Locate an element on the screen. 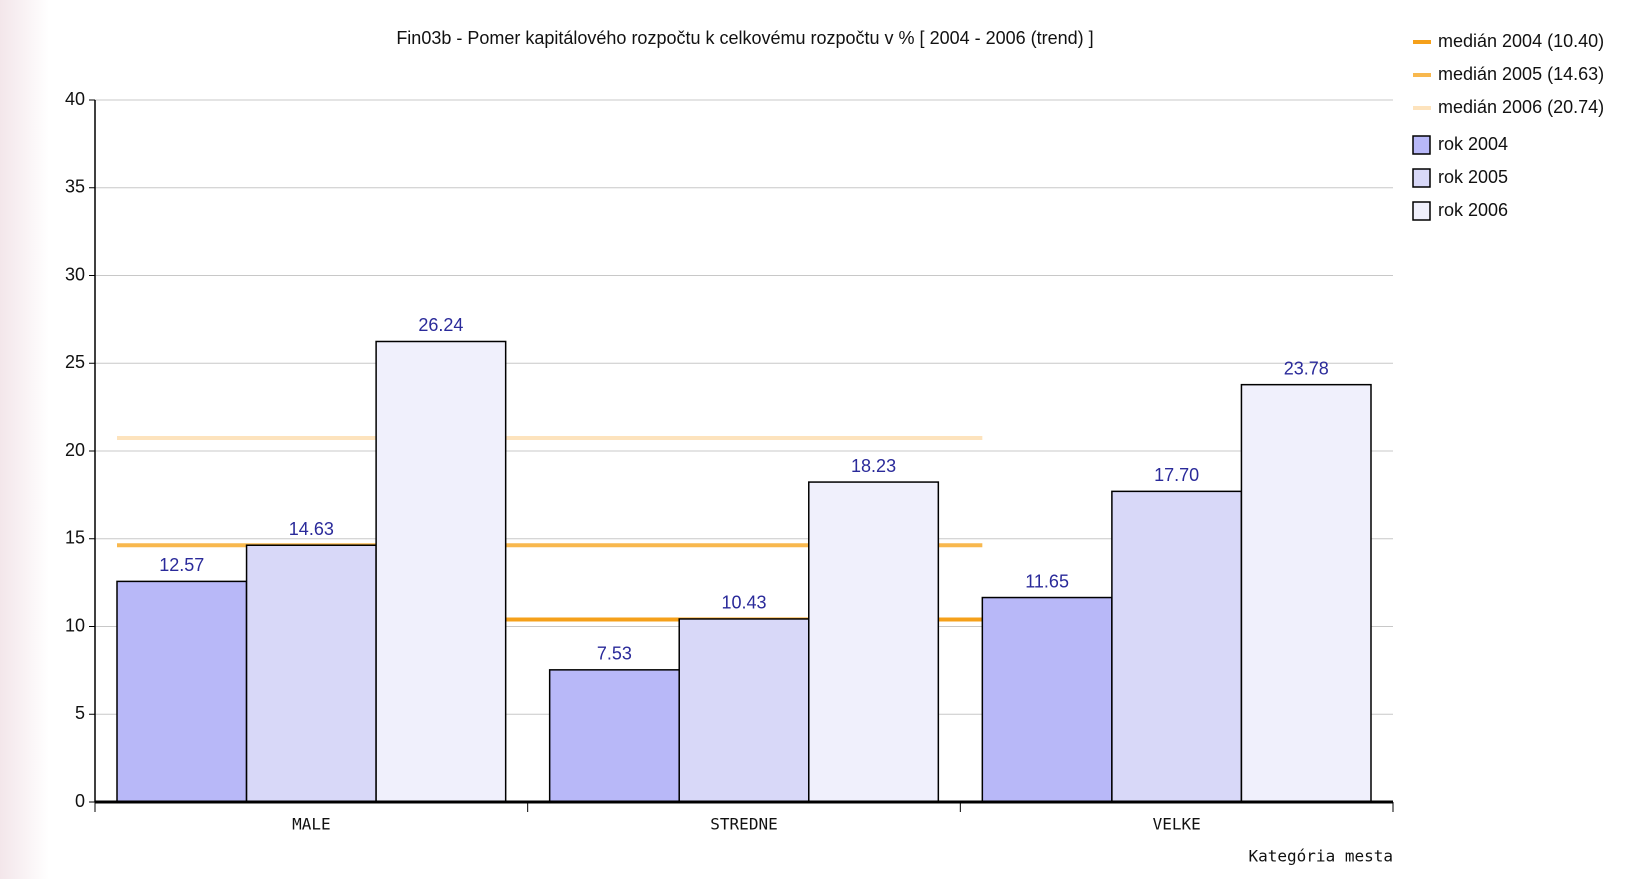 This screenshot has width=1642, height=879. x-tick-label: MALE is located at coordinates (311, 824).